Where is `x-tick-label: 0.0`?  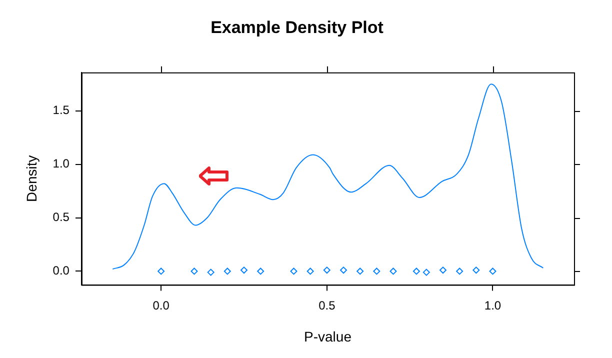 x-tick-label: 0.0 is located at coordinates (161, 305).